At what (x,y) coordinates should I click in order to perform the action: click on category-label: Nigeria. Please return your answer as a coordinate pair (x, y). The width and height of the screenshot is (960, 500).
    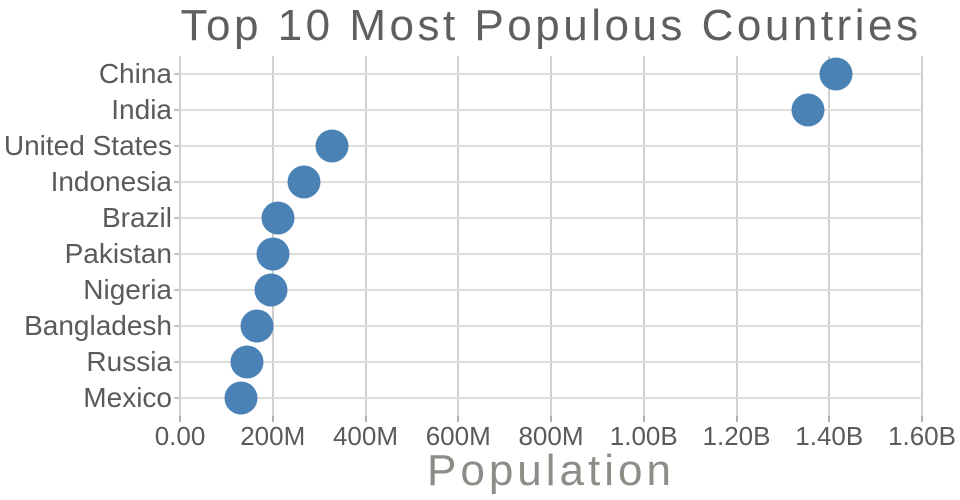
    Looking at the image, I should click on (127, 289).